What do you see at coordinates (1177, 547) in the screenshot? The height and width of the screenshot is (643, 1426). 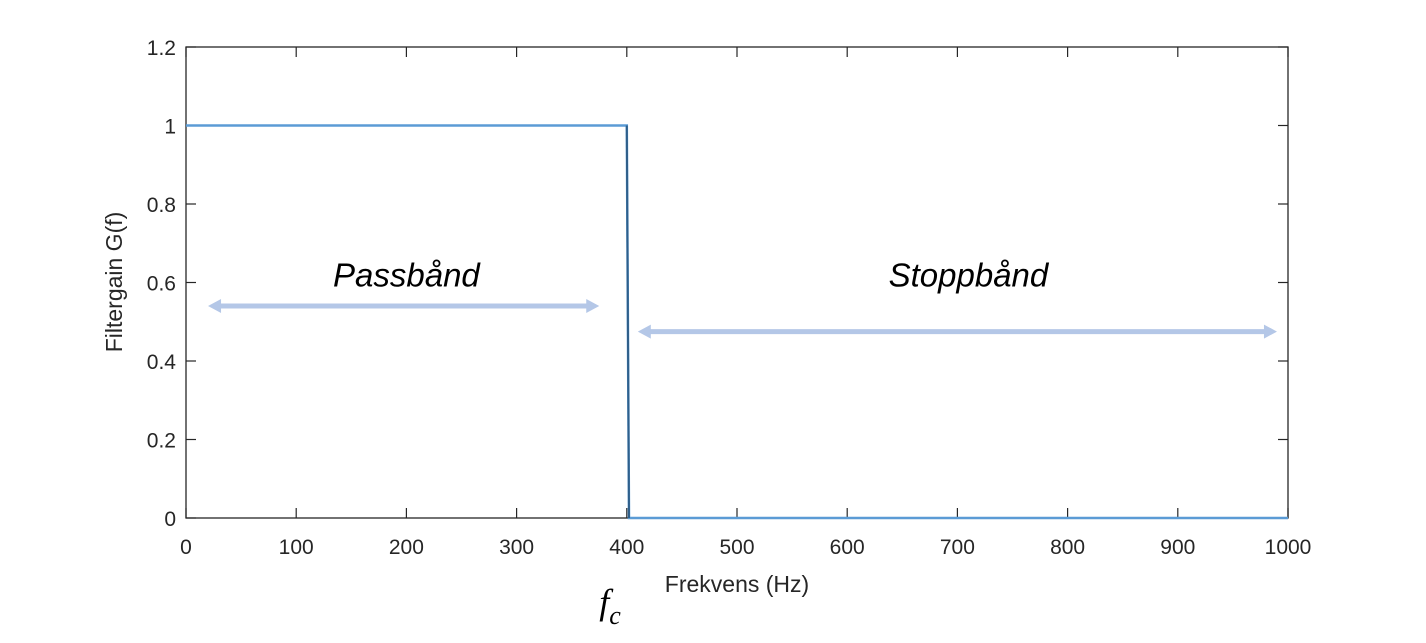 I see `x-tick-label: 900` at bounding box center [1177, 547].